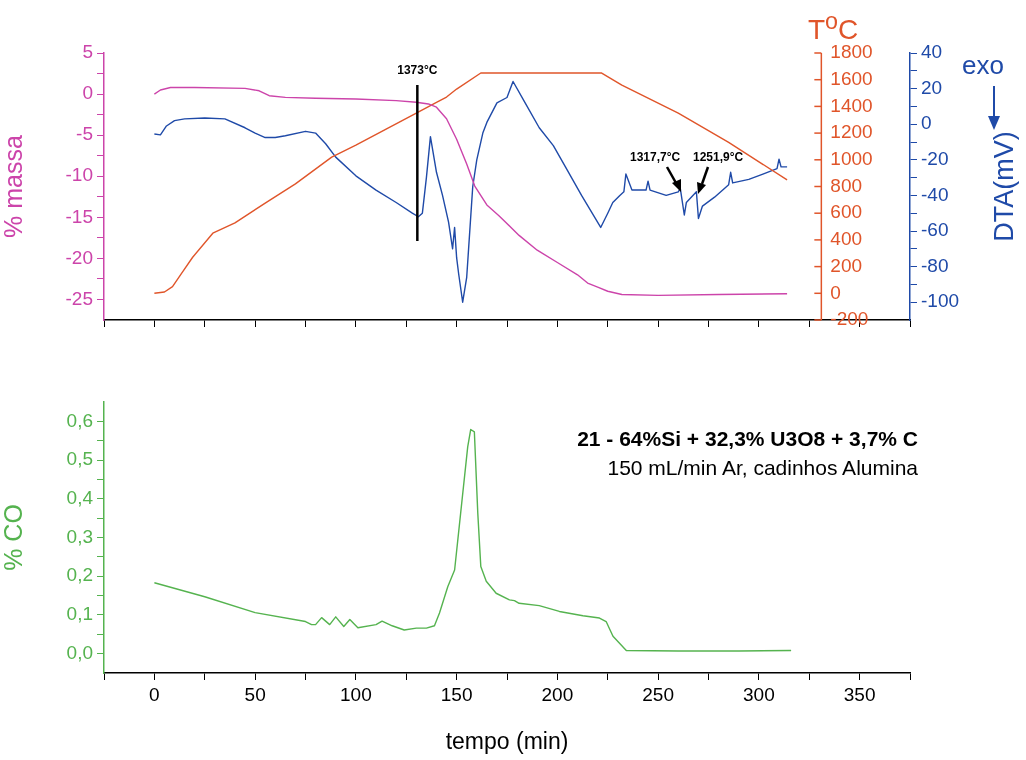 Image resolution: width=1026 pixels, height=760 pixels. Describe the element at coordinates (846, 239) in the screenshot. I see `y2-tick-label: 400` at that location.